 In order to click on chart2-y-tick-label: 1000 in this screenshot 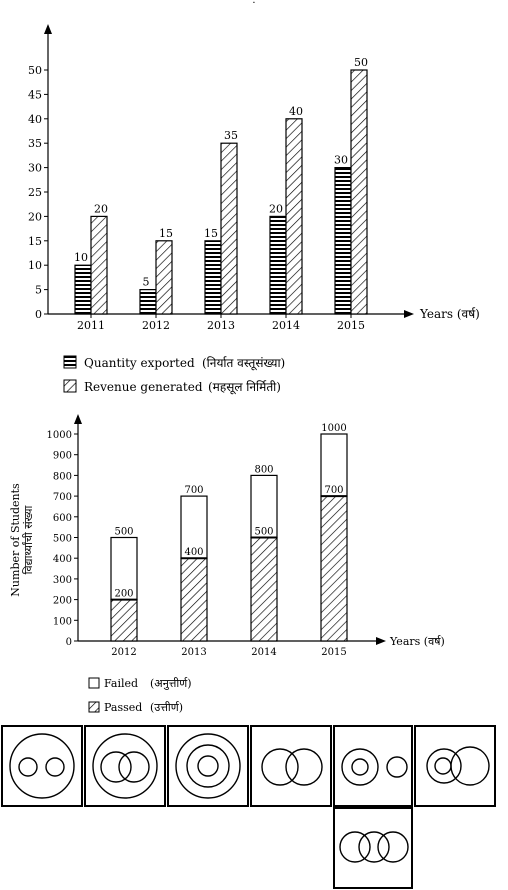, I will do `click(59, 435)`.